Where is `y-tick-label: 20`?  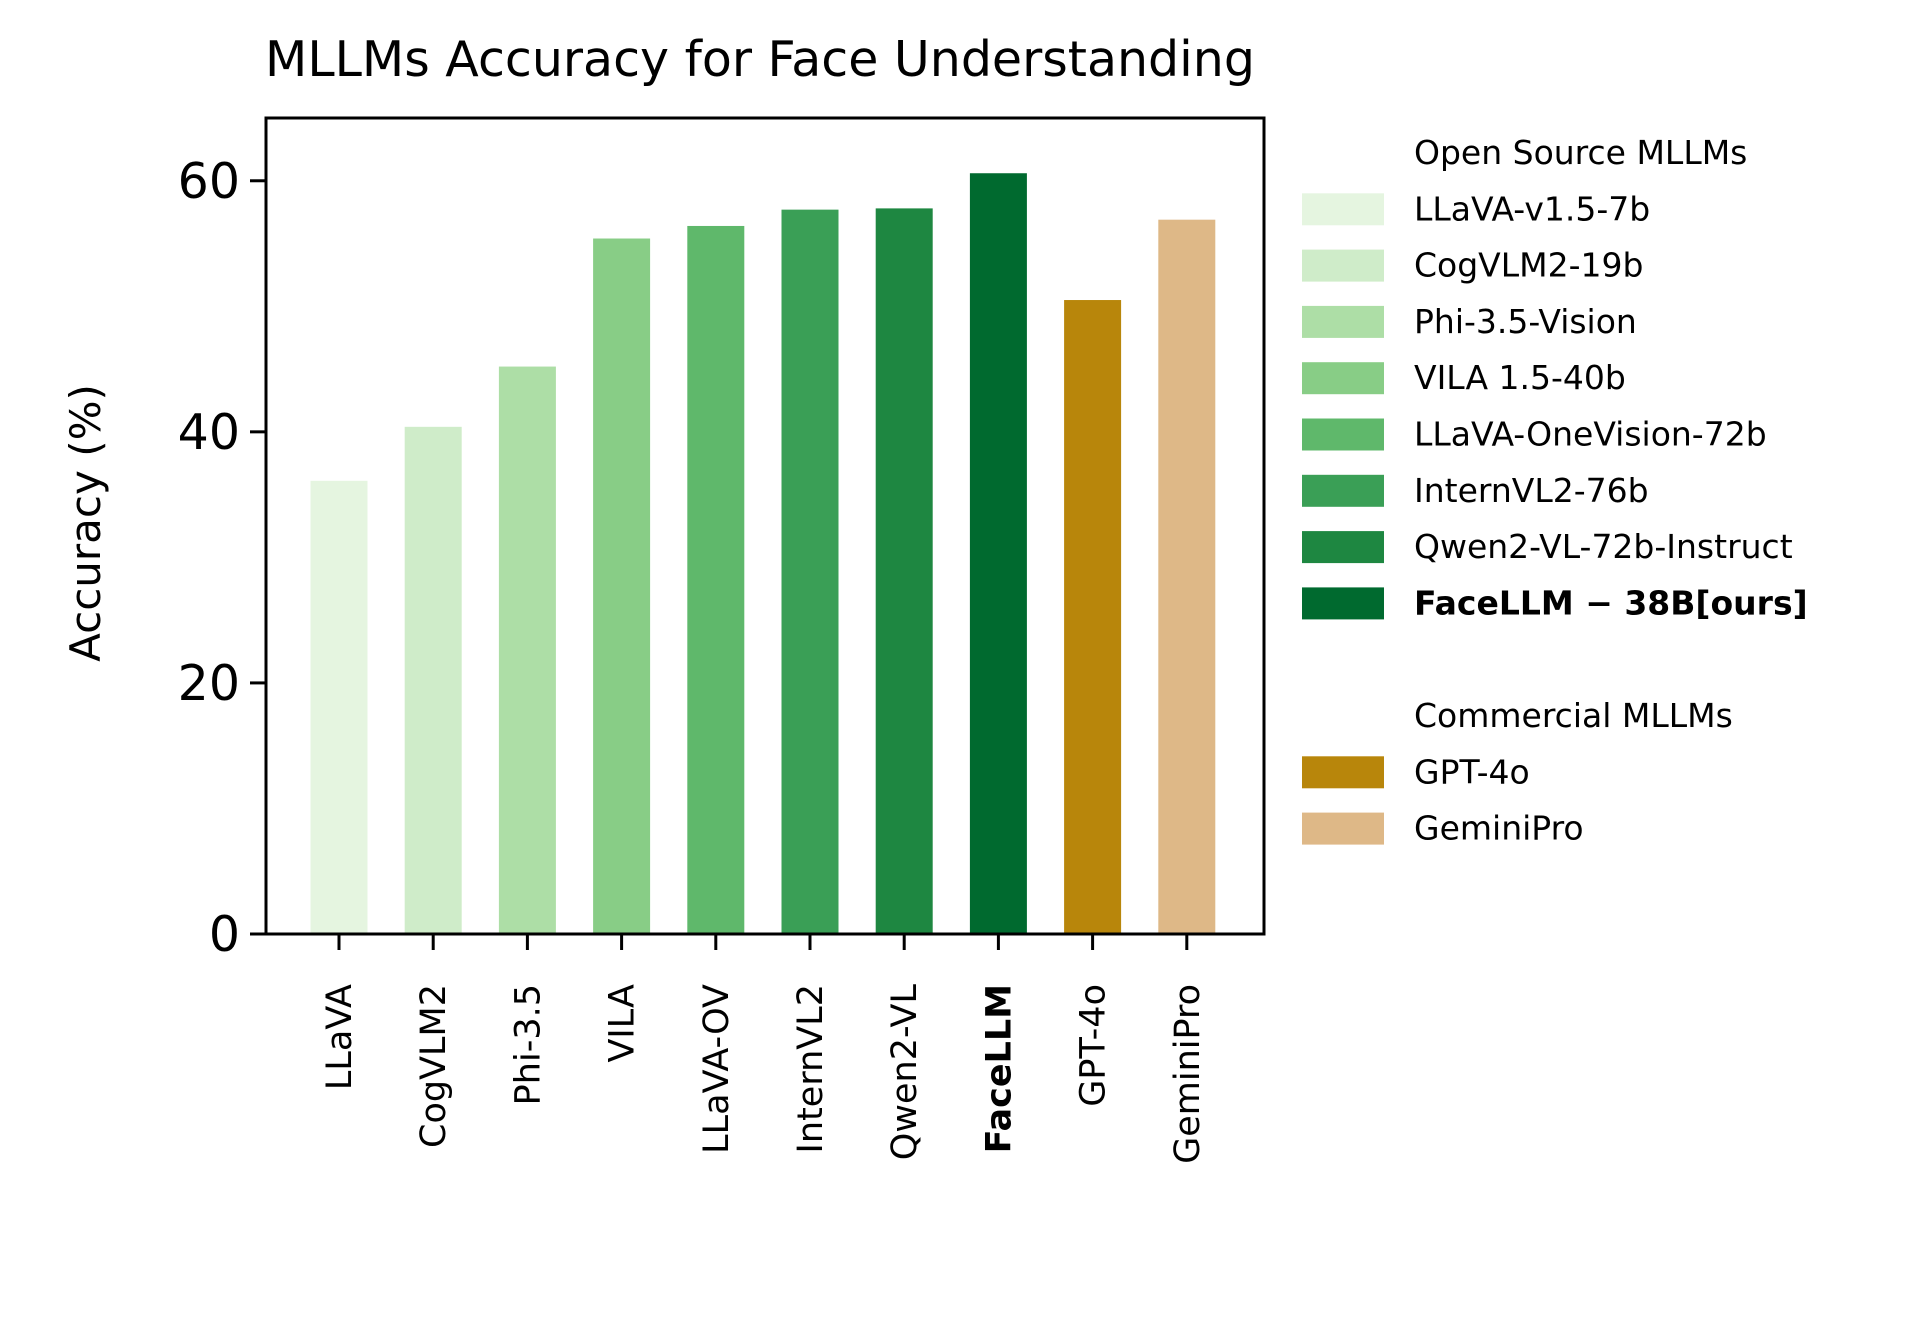
y-tick-label: 20 is located at coordinates (209, 683).